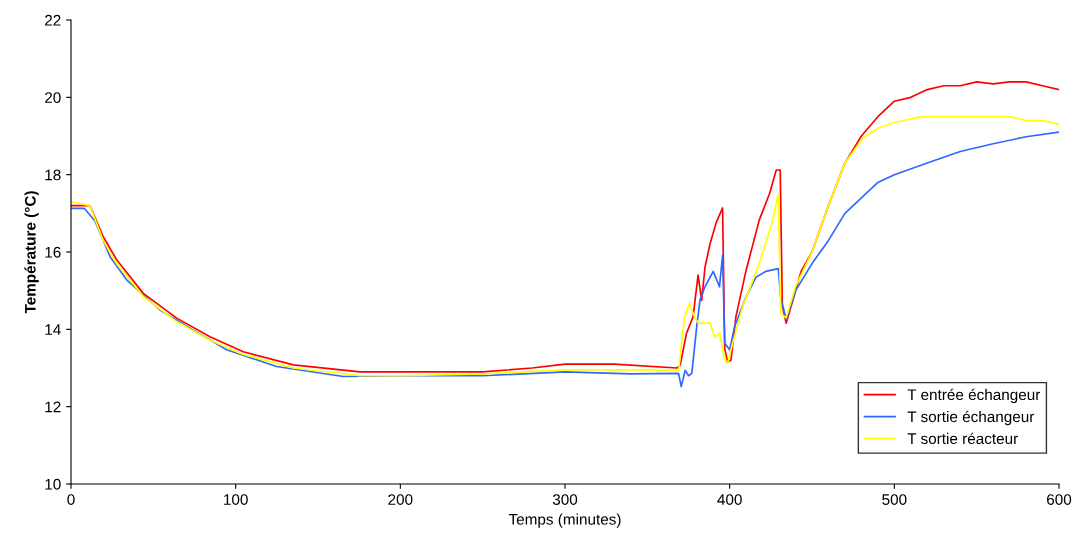 The height and width of the screenshot is (545, 1075). What do you see at coordinates (31, 252) in the screenshot?
I see `y-axis-title: Température (°C)` at bounding box center [31, 252].